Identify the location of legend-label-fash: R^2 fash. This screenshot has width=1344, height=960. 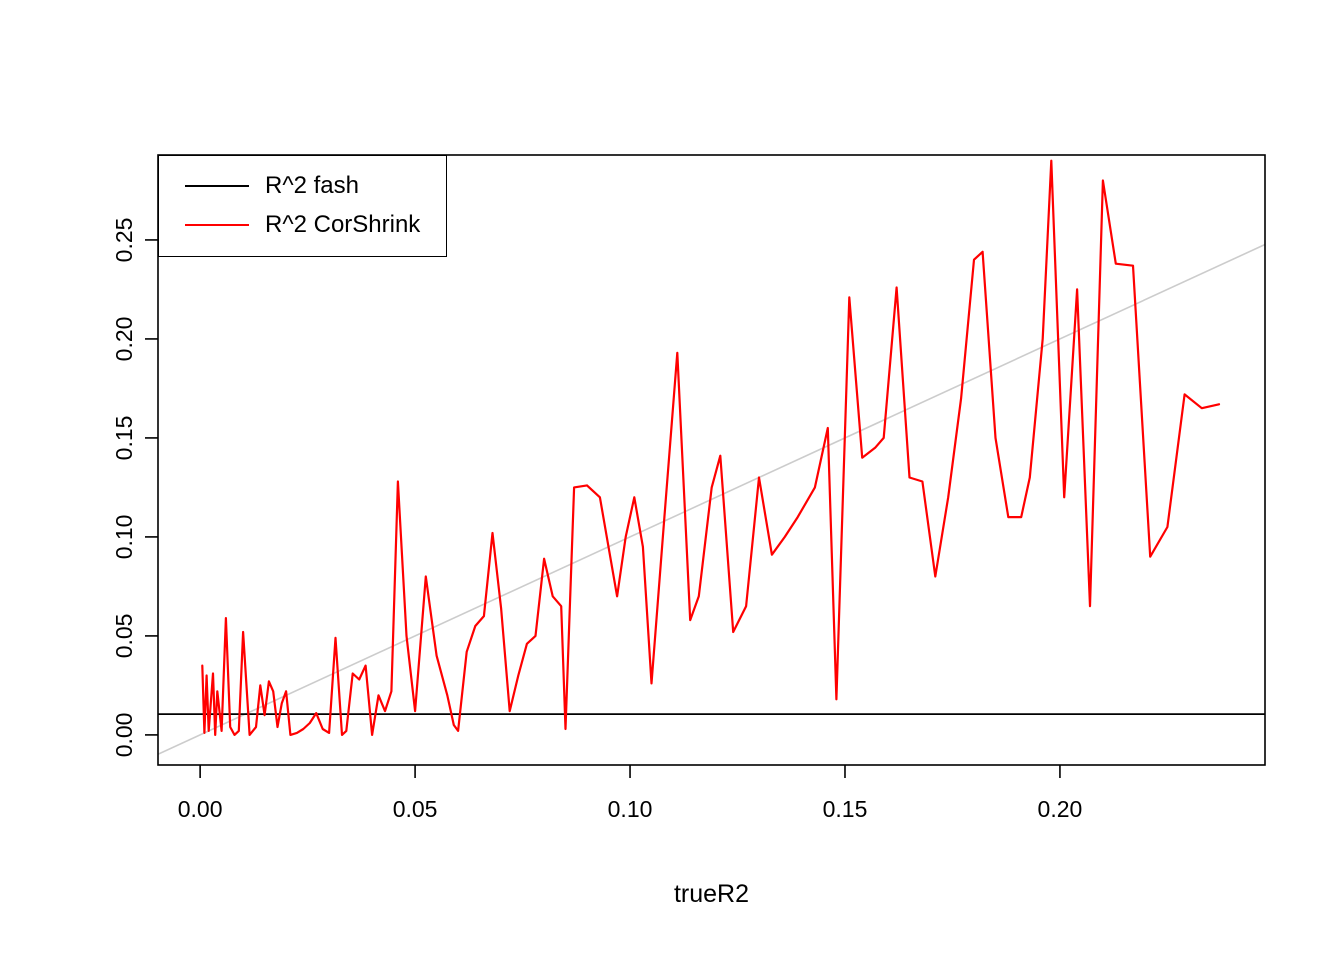
(312, 185).